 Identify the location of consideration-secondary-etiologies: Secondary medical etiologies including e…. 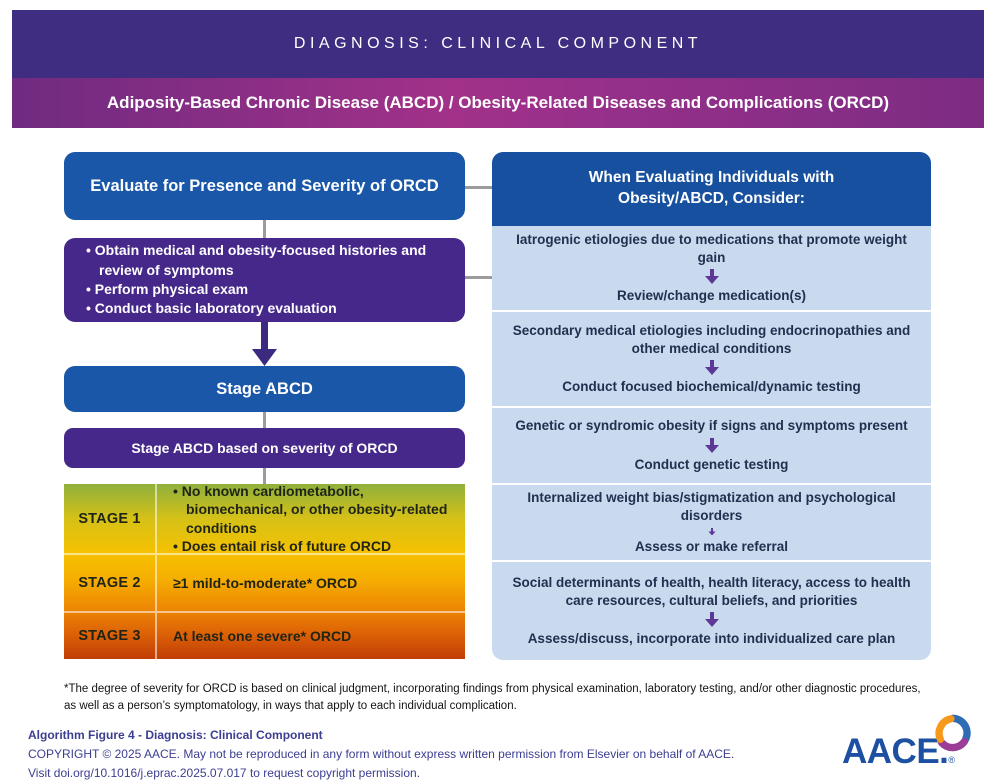
(711, 358).